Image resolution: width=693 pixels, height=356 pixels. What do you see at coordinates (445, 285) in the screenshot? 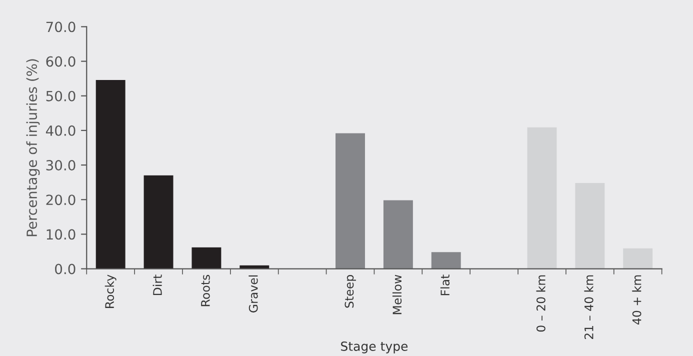
I see `x-tick-label: Flat` at bounding box center [445, 285].